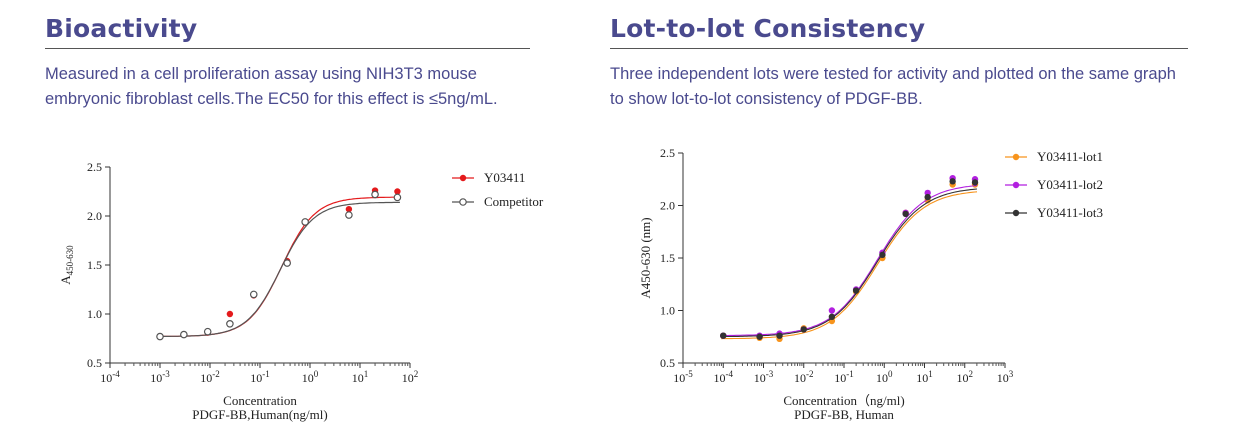 This screenshot has width=1250, height=445. I want to click on chart2-legend-label-1: Y03411-lot1, so click(1070, 156).